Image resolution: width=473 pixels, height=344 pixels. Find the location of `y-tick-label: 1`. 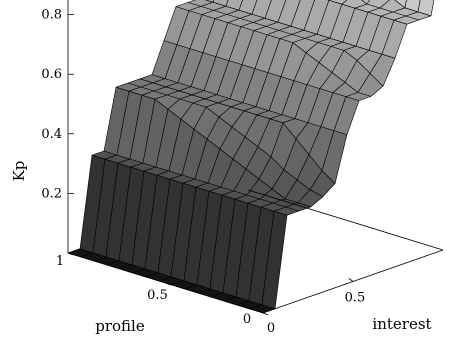

y-tick-label: 1 is located at coordinates (60, 261).